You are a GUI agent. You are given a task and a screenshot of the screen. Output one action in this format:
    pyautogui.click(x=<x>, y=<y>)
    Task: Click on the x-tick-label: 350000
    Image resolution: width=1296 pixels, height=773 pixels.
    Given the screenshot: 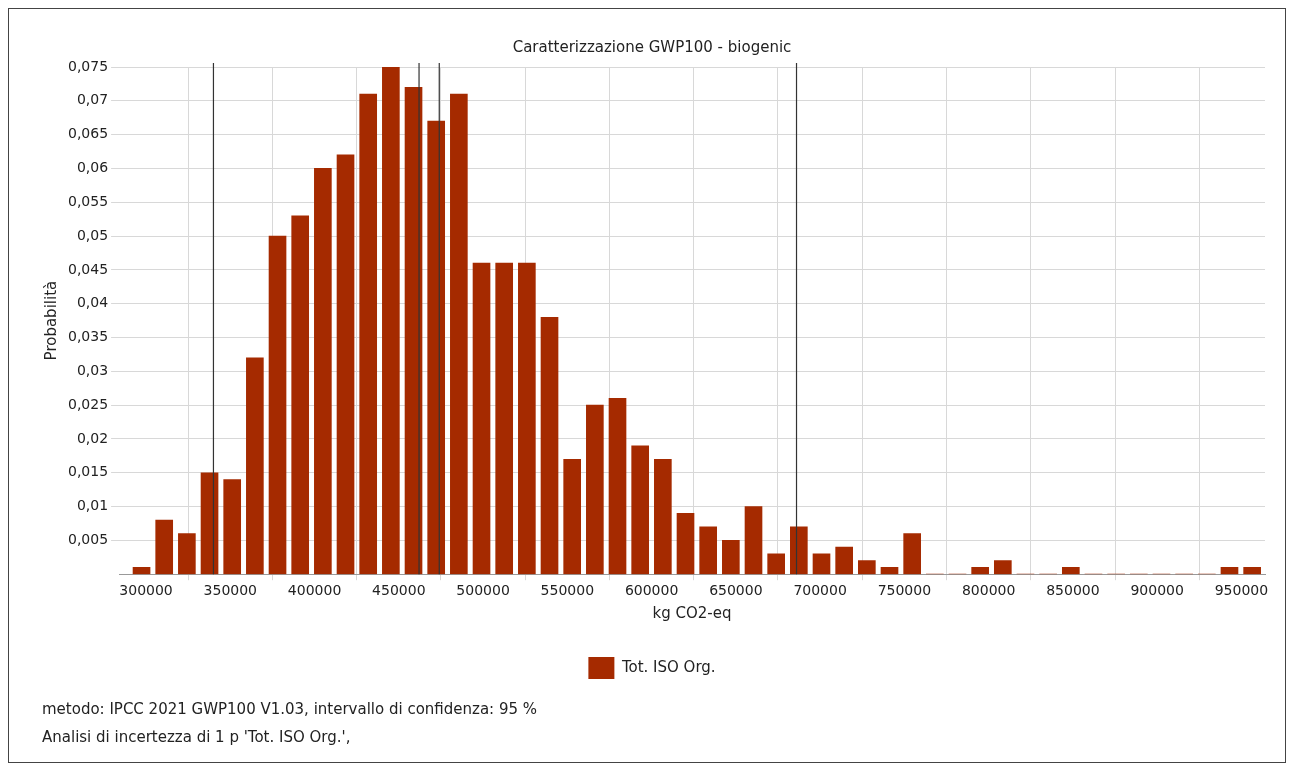 What is the action you would take?
    pyautogui.click(x=230, y=590)
    